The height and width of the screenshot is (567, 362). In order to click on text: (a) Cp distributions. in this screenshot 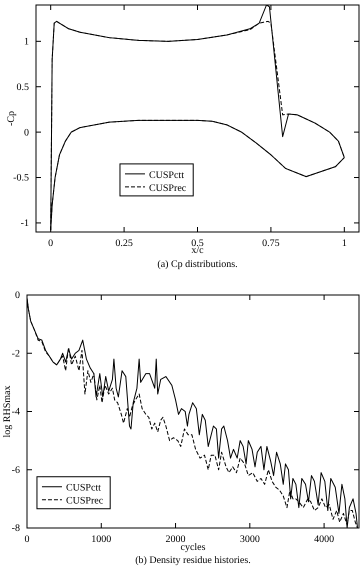, I will do `click(197, 264)`.